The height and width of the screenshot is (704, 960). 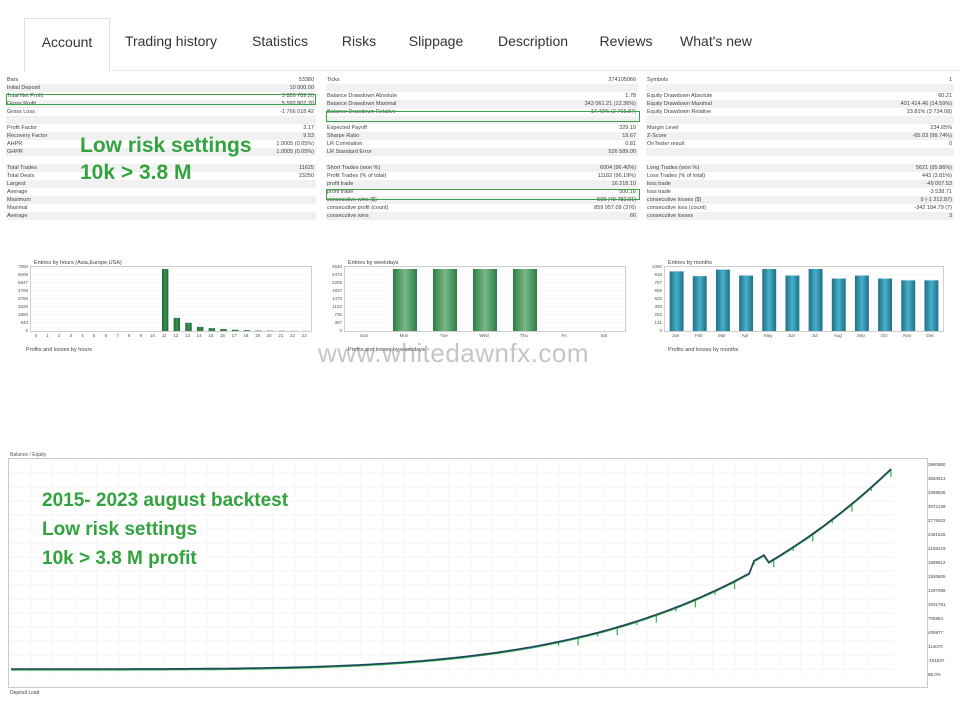 I want to click on tab-label: Trading history, so click(x=171, y=41).